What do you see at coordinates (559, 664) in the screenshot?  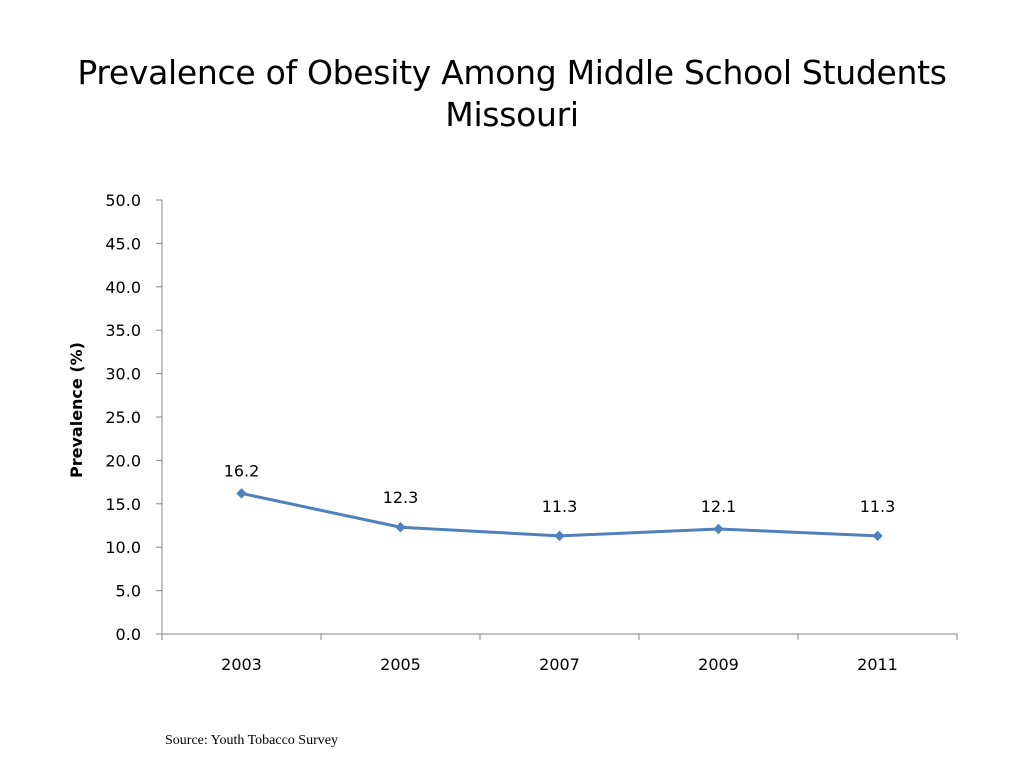 I see `x-tick-label: 2007` at bounding box center [559, 664].